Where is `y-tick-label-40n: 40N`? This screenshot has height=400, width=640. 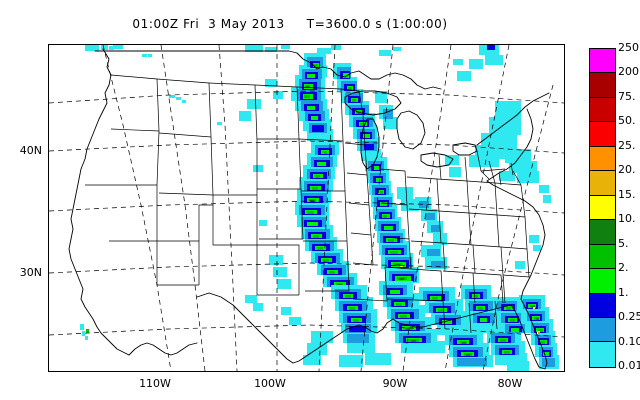
y-tick-label-40n: 40N is located at coordinates (30, 150).